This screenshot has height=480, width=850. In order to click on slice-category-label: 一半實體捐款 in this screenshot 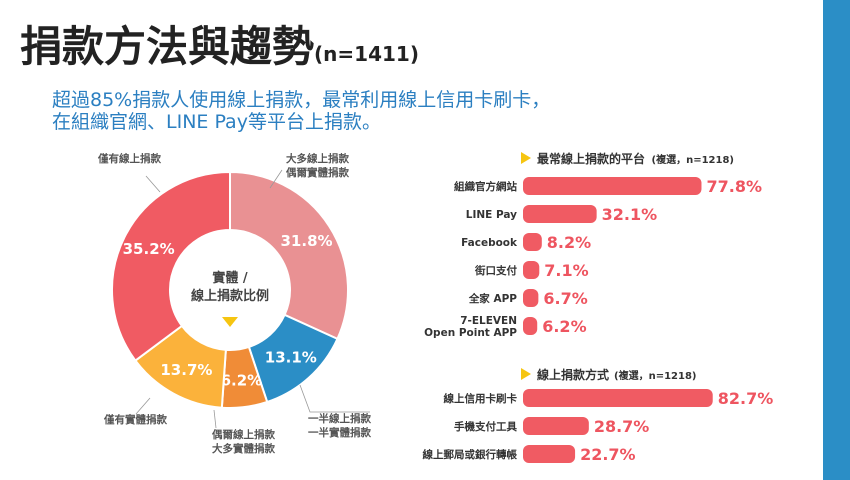, I will do `click(339, 432)`.